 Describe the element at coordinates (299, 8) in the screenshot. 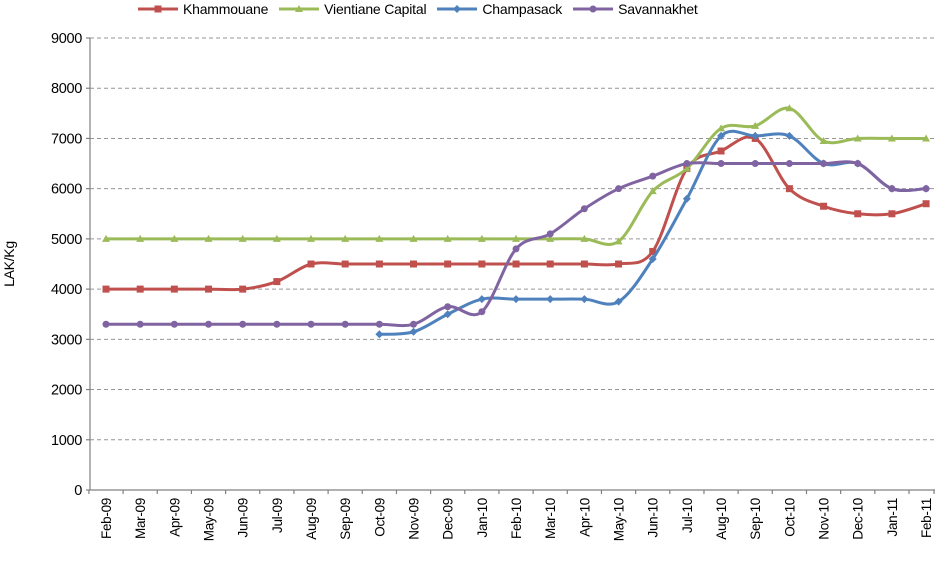

I see `vientiane-capital-legend-marker-icon` at that location.